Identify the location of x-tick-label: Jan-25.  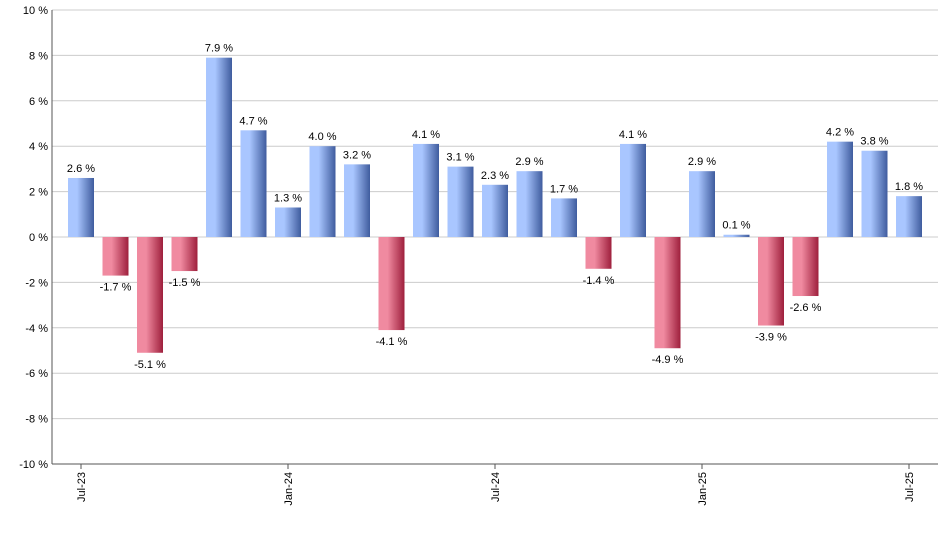
(703, 489).